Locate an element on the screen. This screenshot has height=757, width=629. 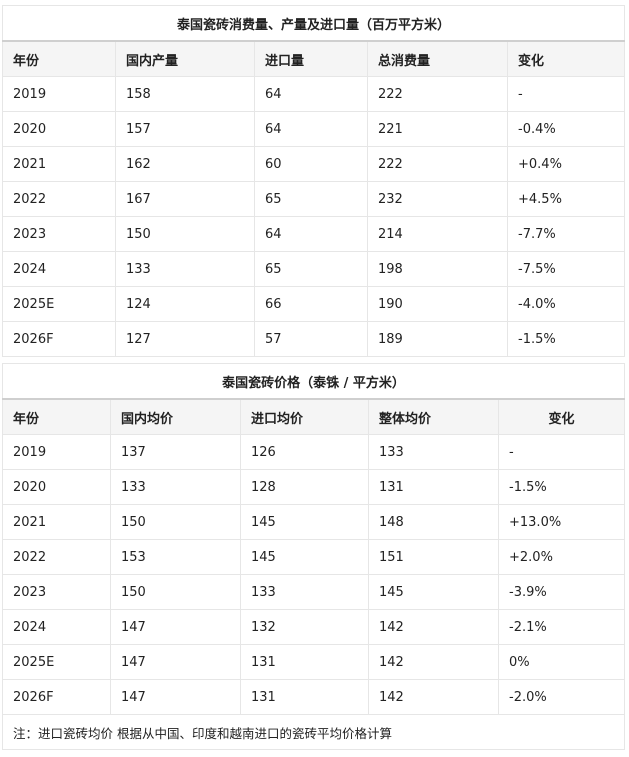
table-cell: 128 is located at coordinates (304, 487).